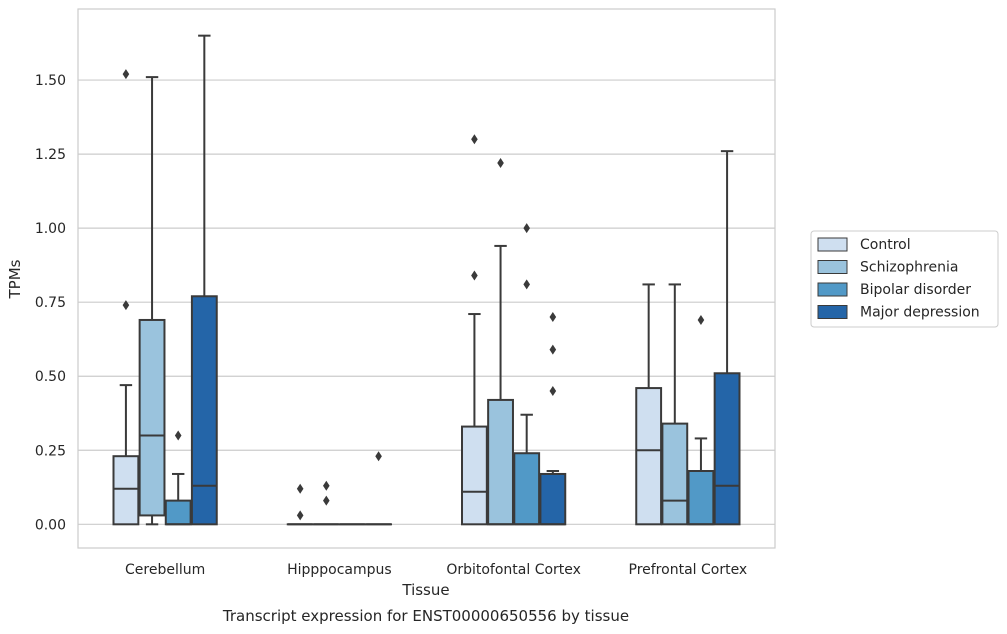 The width and height of the screenshot is (1007, 634). I want to click on legend-frame, so click(904, 279).